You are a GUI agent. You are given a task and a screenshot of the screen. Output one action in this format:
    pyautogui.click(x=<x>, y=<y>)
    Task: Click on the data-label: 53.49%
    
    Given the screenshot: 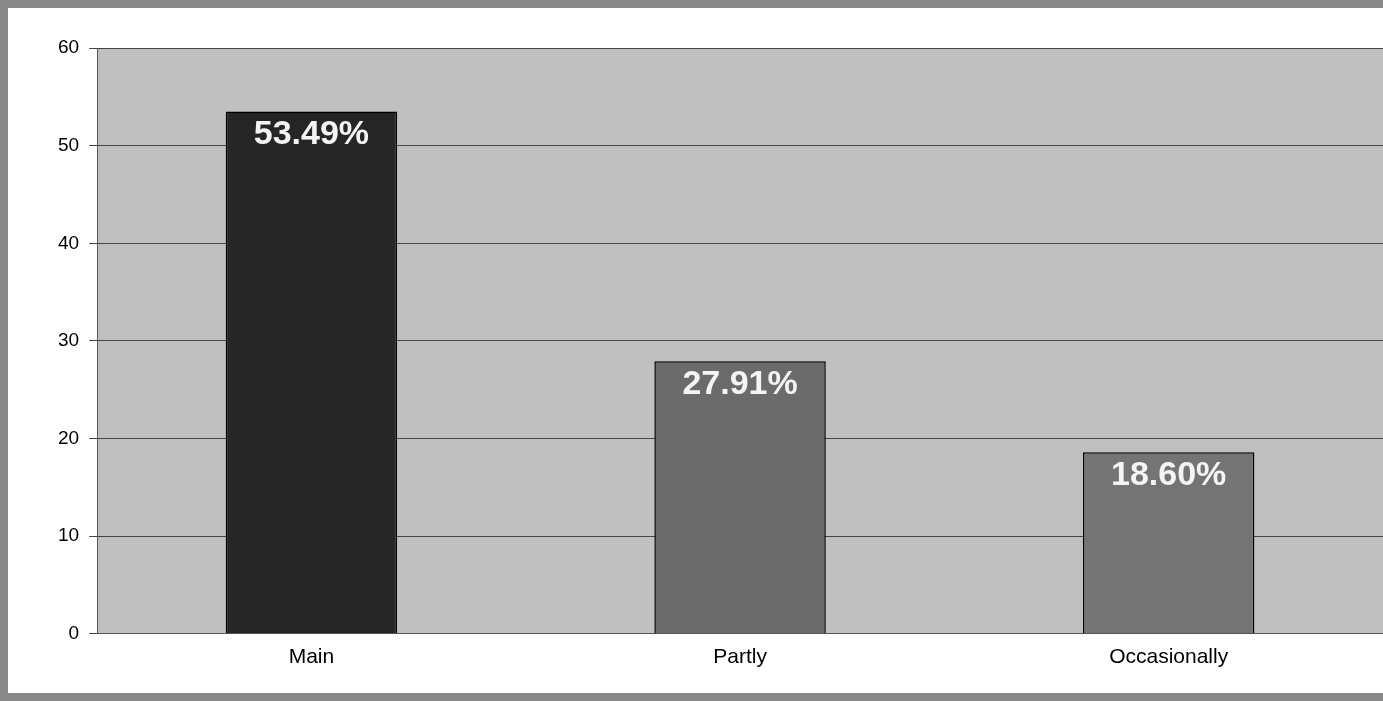 What is the action you would take?
    pyautogui.click(x=311, y=131)
    